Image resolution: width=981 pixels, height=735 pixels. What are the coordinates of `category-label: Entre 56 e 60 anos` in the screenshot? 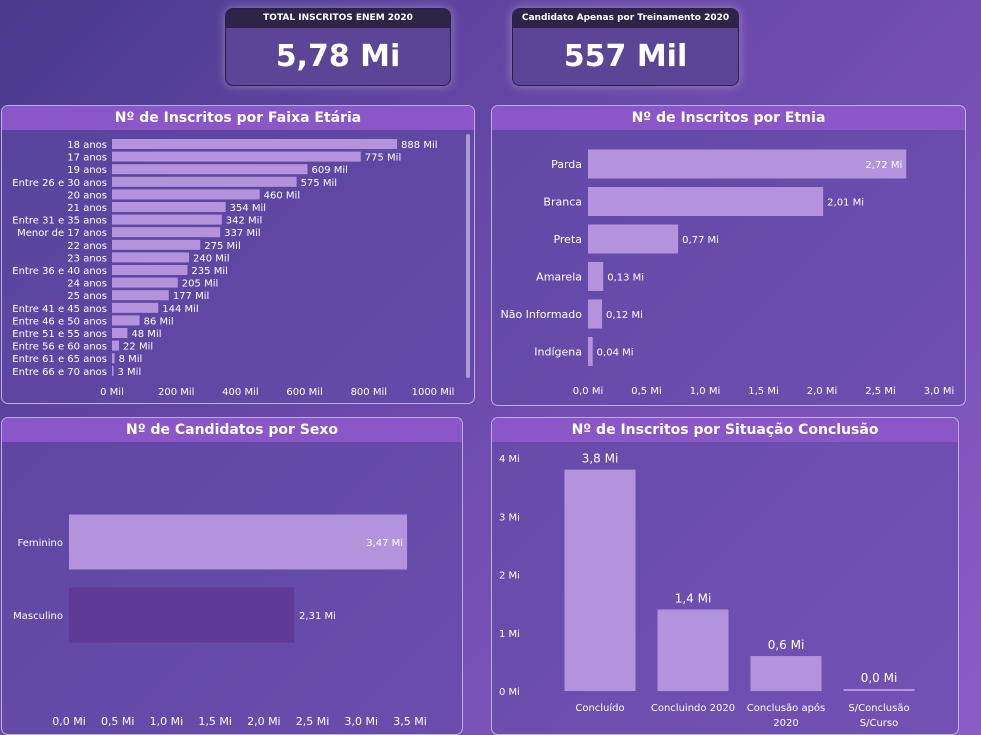 It's located at (59, 347).